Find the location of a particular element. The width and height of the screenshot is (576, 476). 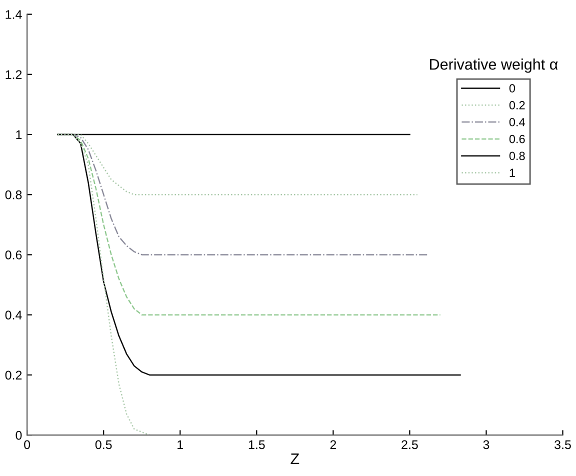

y-tick-label: 0 is located at coordinates (19, 435).